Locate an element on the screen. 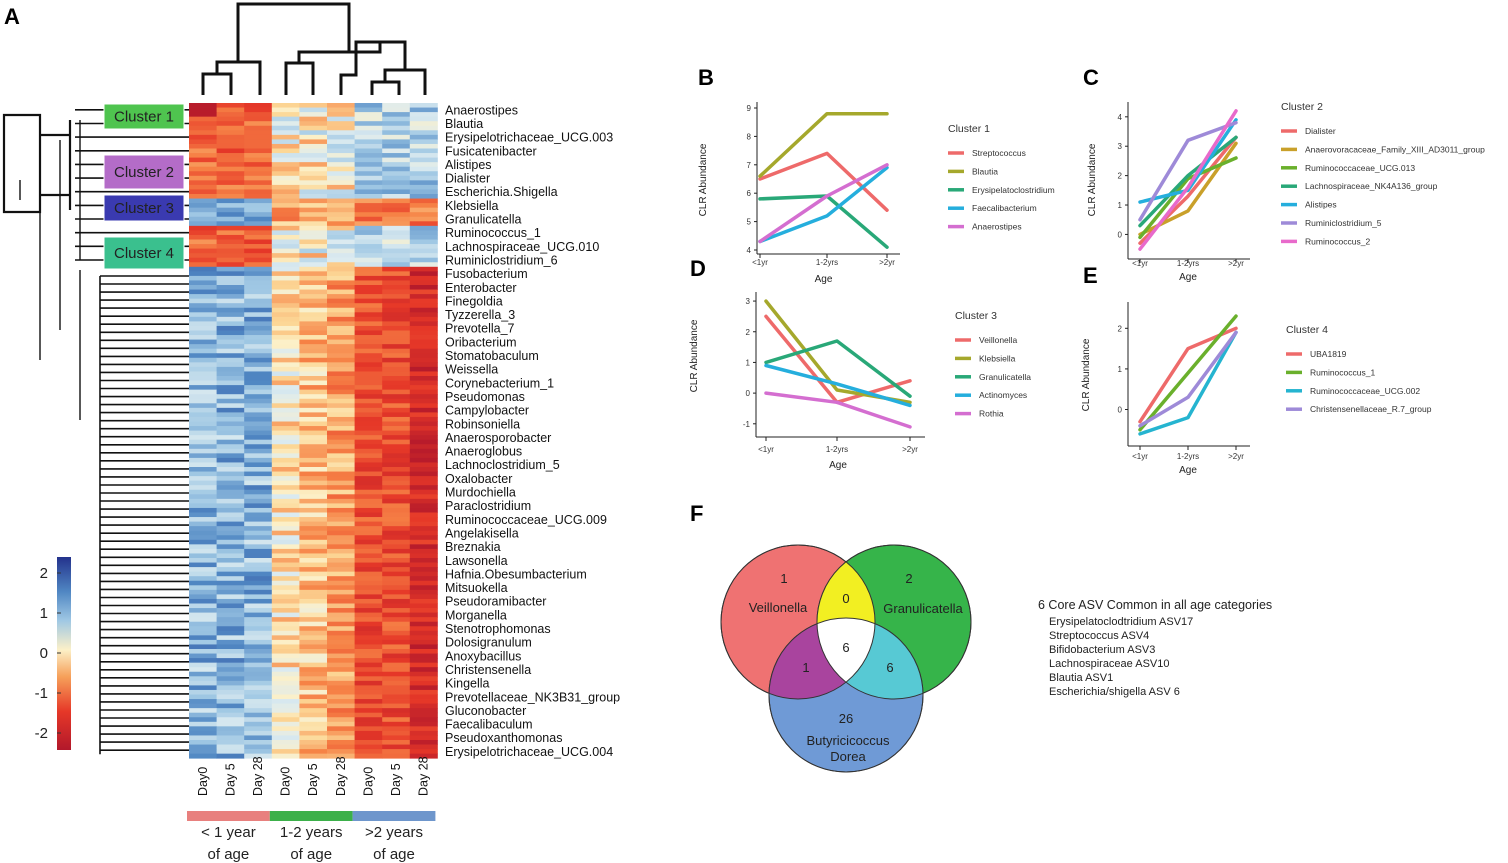  taxon-label: Erysipelotrichaceae_UCG.003 is located at coordinates (529, 138).